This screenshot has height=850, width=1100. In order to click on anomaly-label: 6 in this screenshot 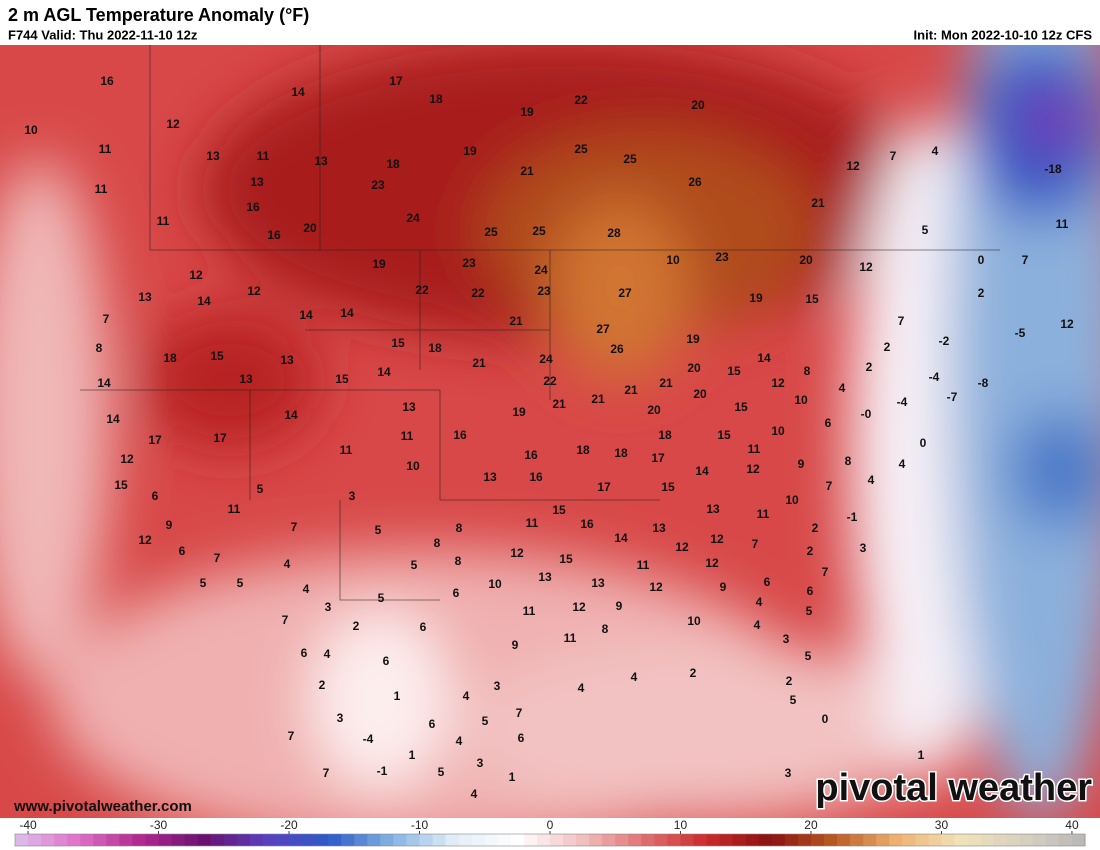, I will do `click(304, 653)`.